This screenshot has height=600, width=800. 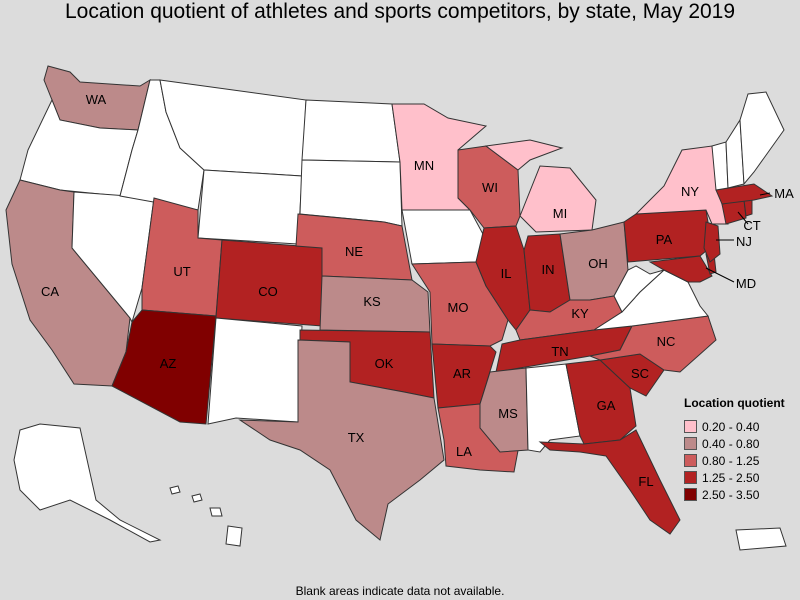 I want to click on state-NM, so click(x=255, y=371).